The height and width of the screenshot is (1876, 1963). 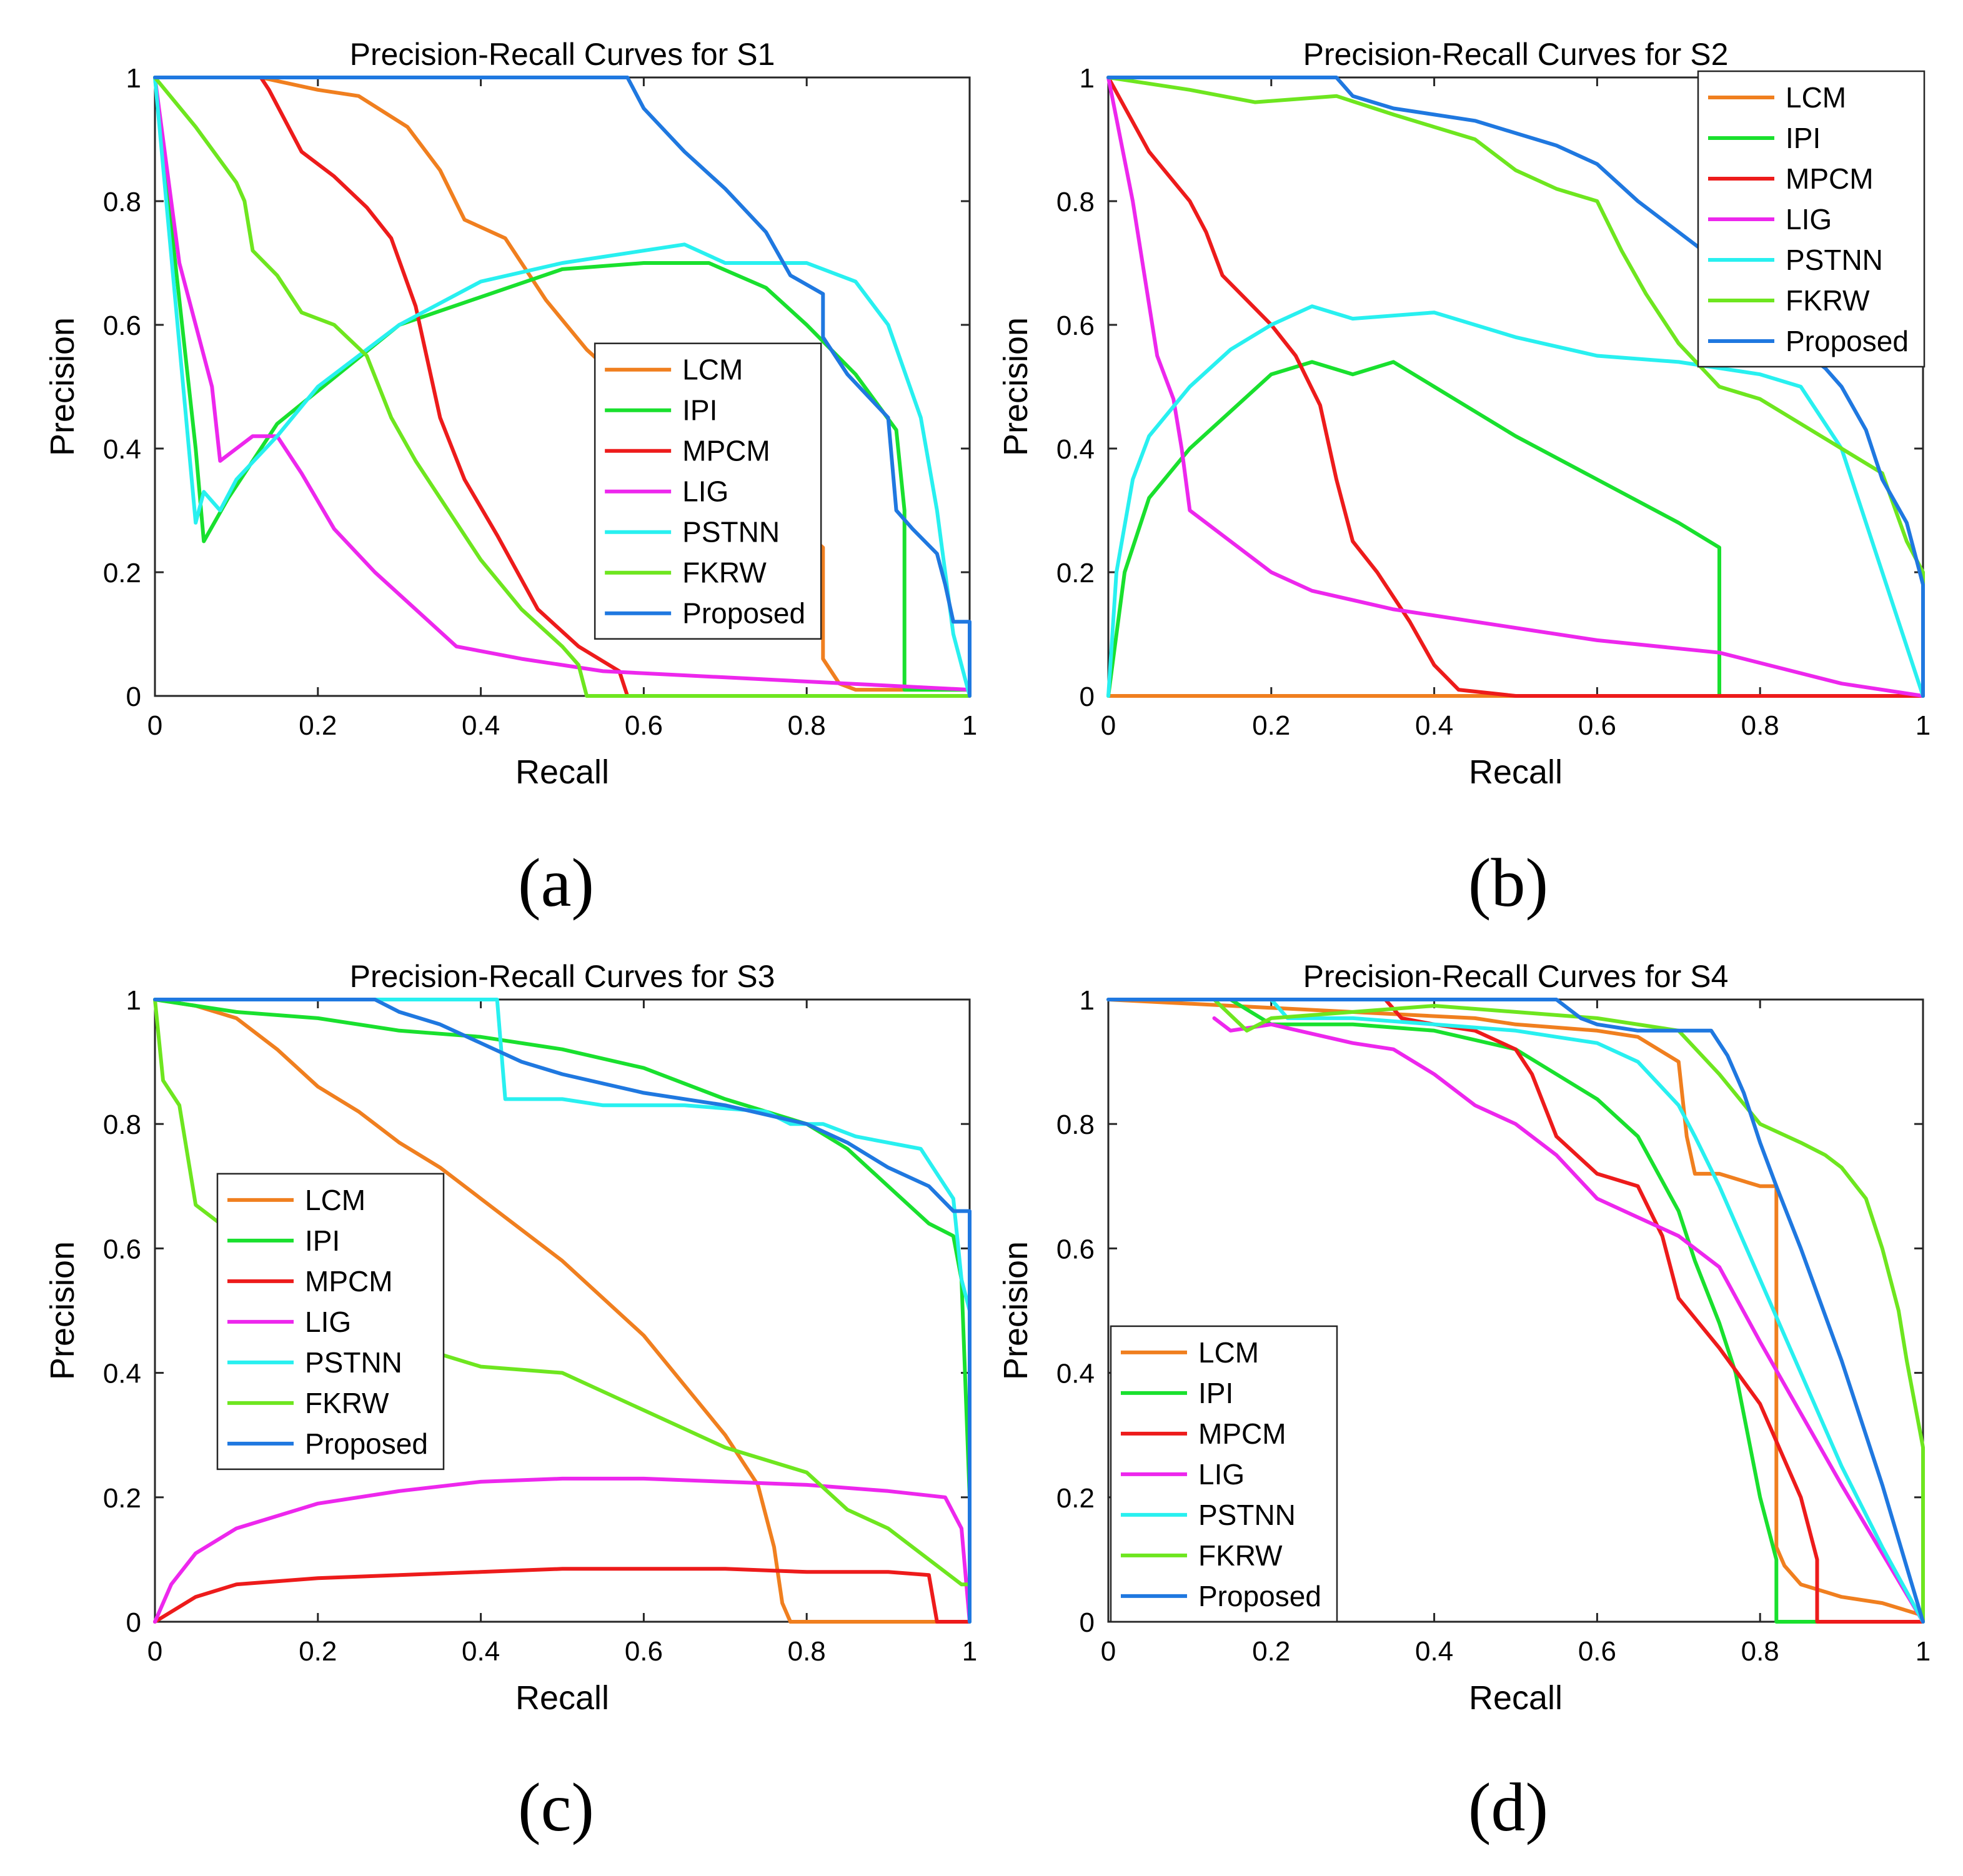 I want to click on chart-title: Precision-Recall Curves for S4, so click(x=1516, y=977).